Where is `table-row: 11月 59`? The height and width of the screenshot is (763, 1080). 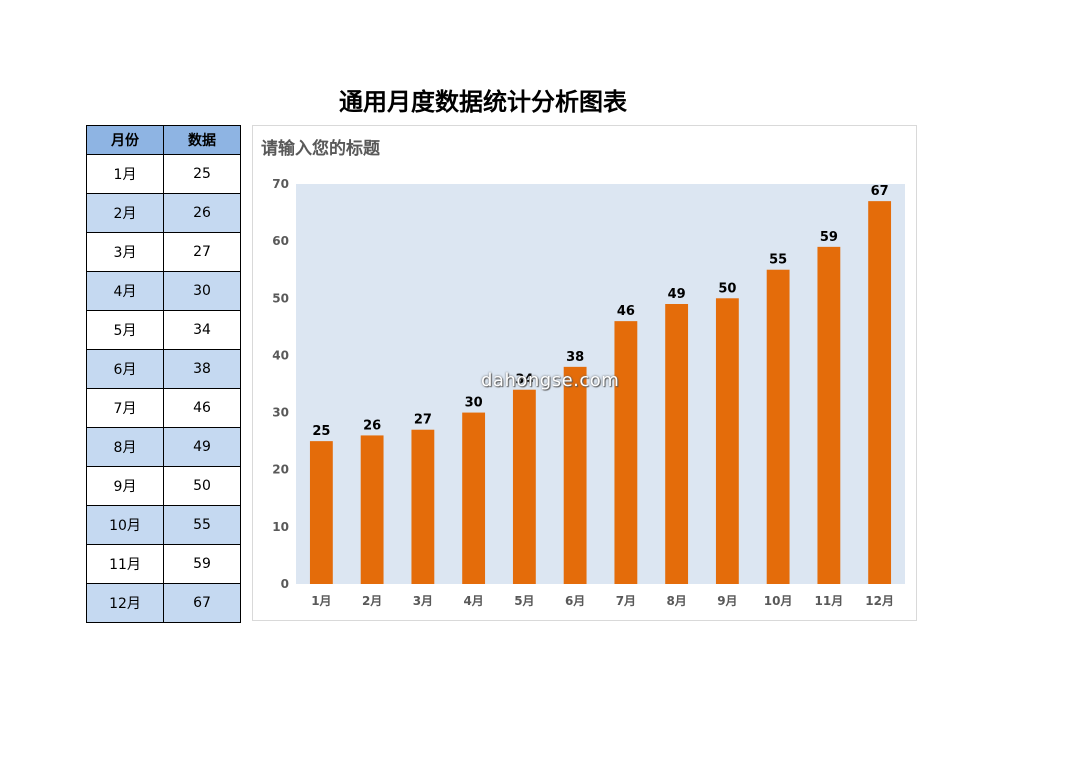 table-row: 11月 59 is located at coordinates (163, 564).